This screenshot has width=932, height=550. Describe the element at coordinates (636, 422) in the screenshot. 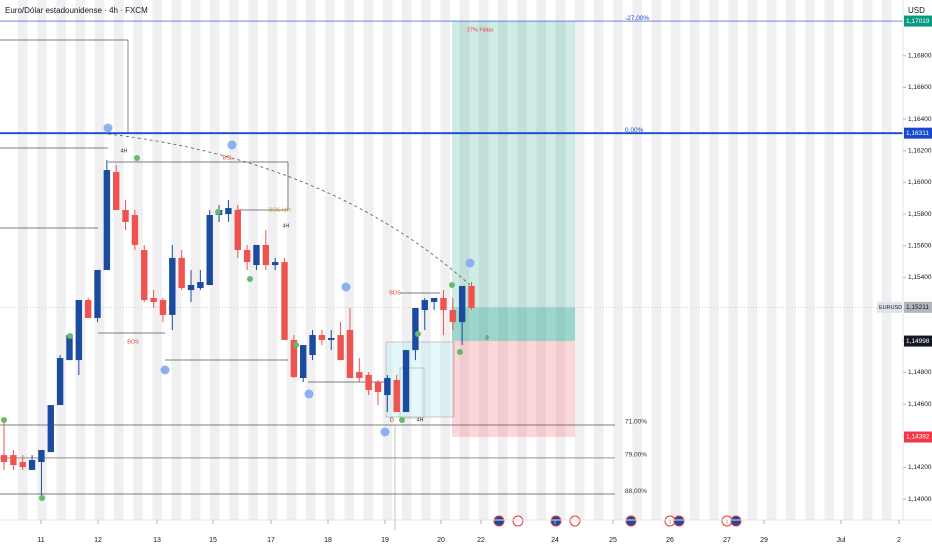

I see `fib-label: 71,00%` at that location.